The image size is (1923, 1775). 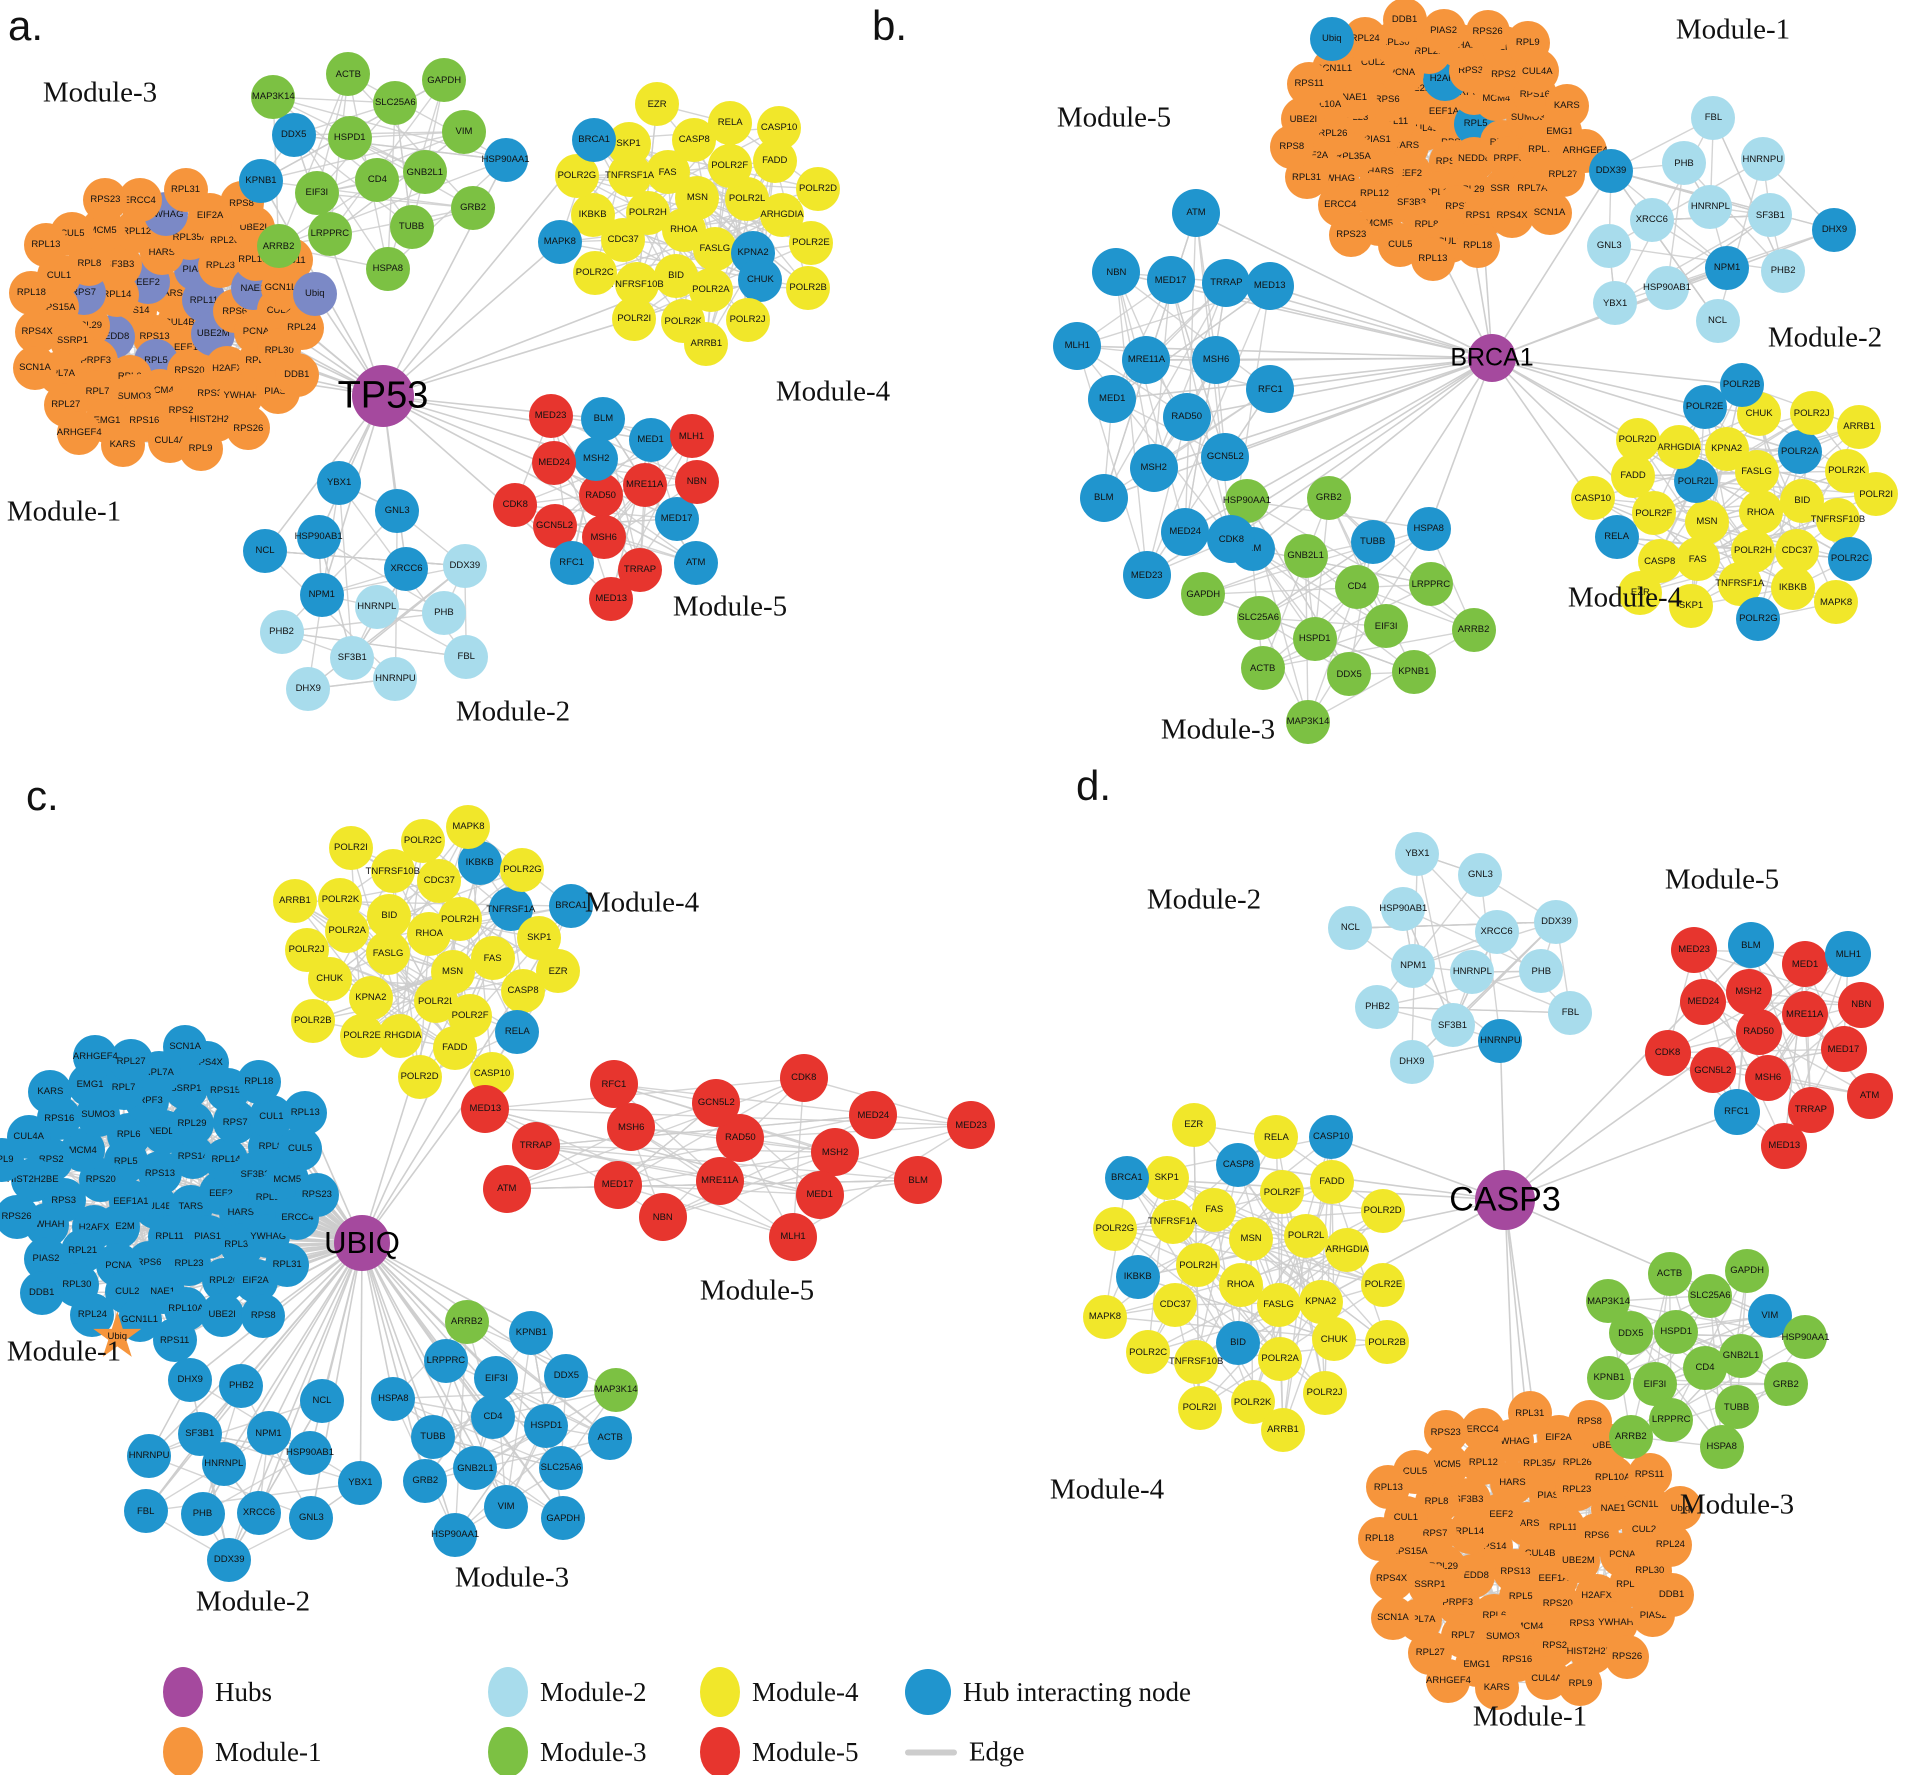 What do you see at coordinates (559, 242) in the screenshot?
I see `node-mapk8: MAPK8` at bounding box center [559, 242].